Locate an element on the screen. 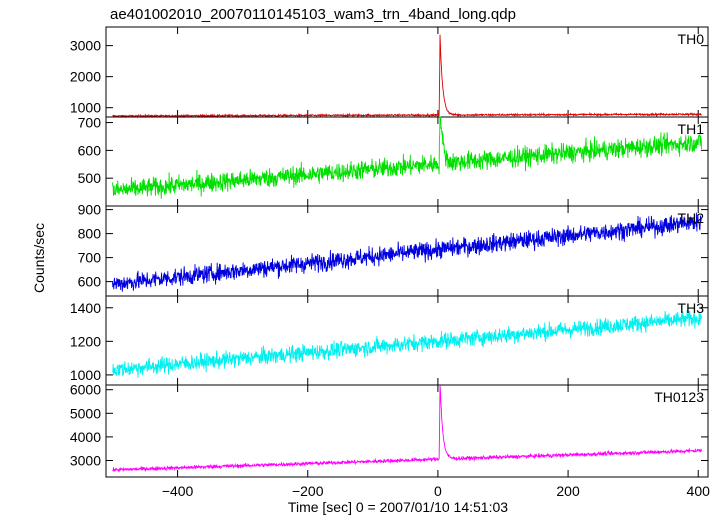  y-tick-label: 4000 is located at coordinates (85, 437).